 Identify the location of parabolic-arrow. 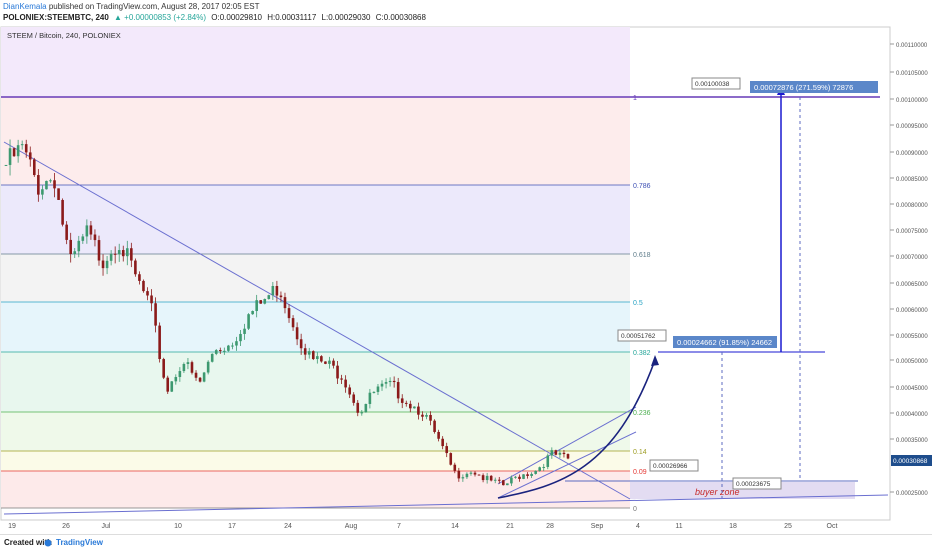
(576, 429).